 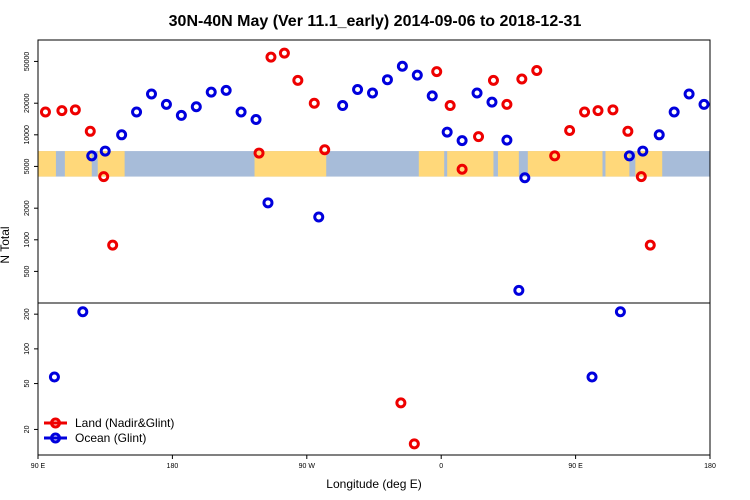 What do you see at coordinates (55, 438) in the screenshot?
I see `legend-ocean-marker` at bounding box center [55, 438].